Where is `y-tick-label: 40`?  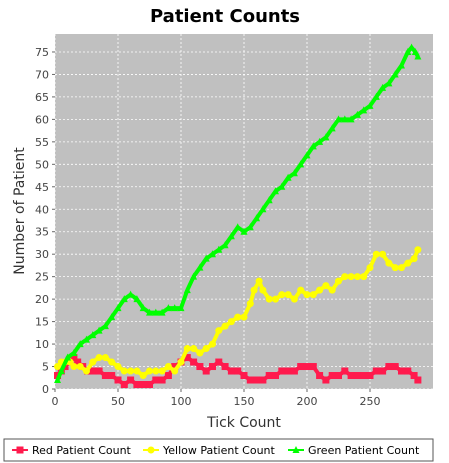 y-tick-label: 40 is located at coordinates (42, 209).